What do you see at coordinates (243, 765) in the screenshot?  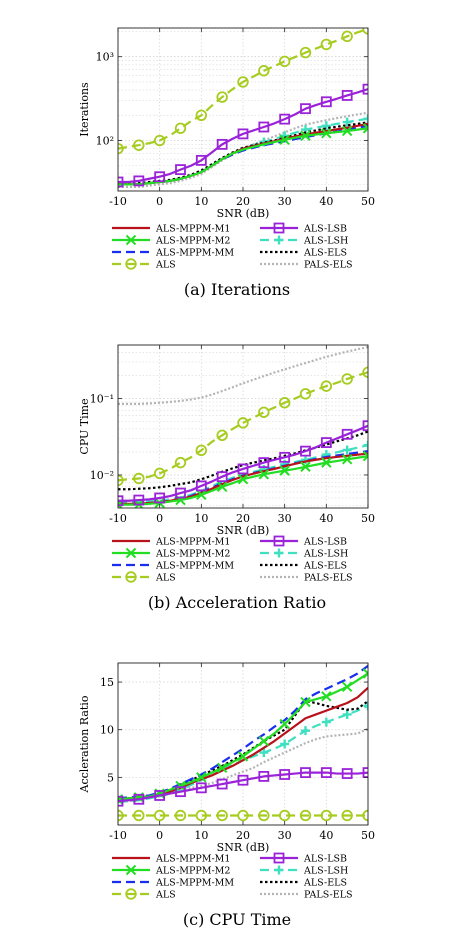 I see `series-line-pals-els` at bounding box center [243, 765].